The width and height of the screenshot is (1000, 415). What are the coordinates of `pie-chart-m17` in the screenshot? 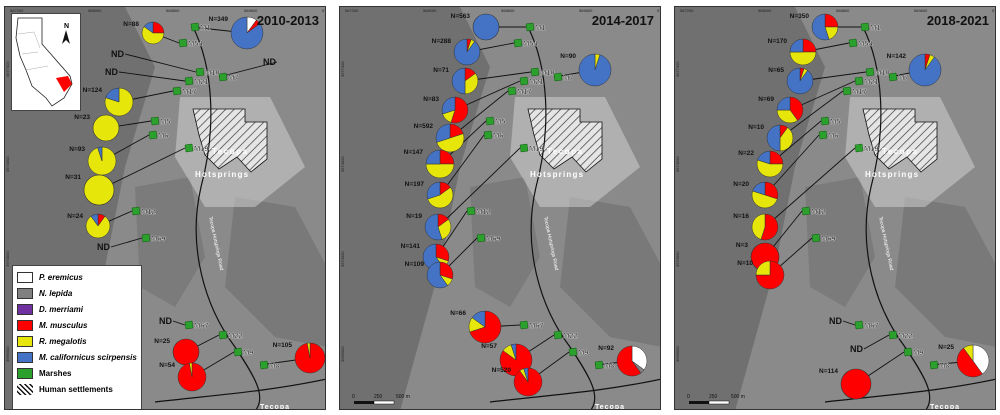 It's located at (780, 138).